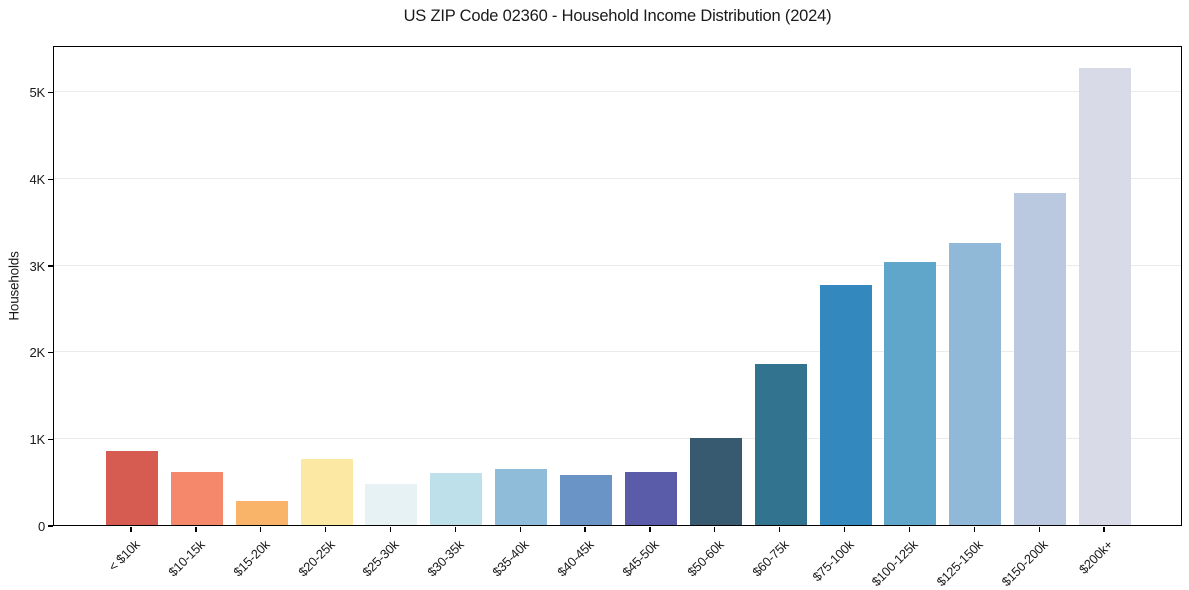  I want to click on x-tick-label: $50-60k, so click(705, 558).